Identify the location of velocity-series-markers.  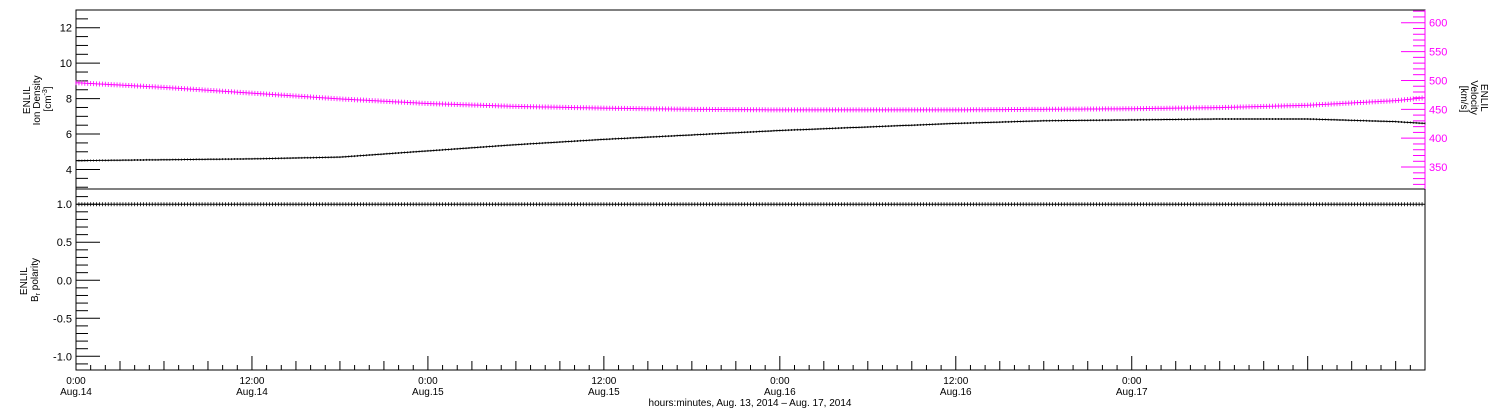
(750, 96).